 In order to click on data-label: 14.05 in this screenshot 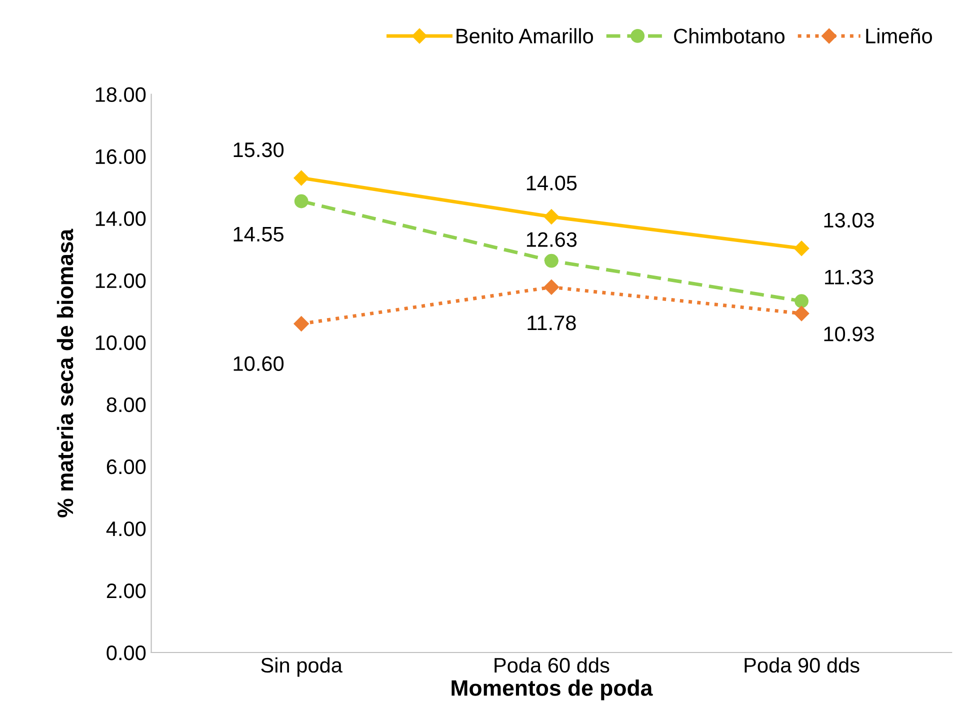, I will do `click(551, 183)`.